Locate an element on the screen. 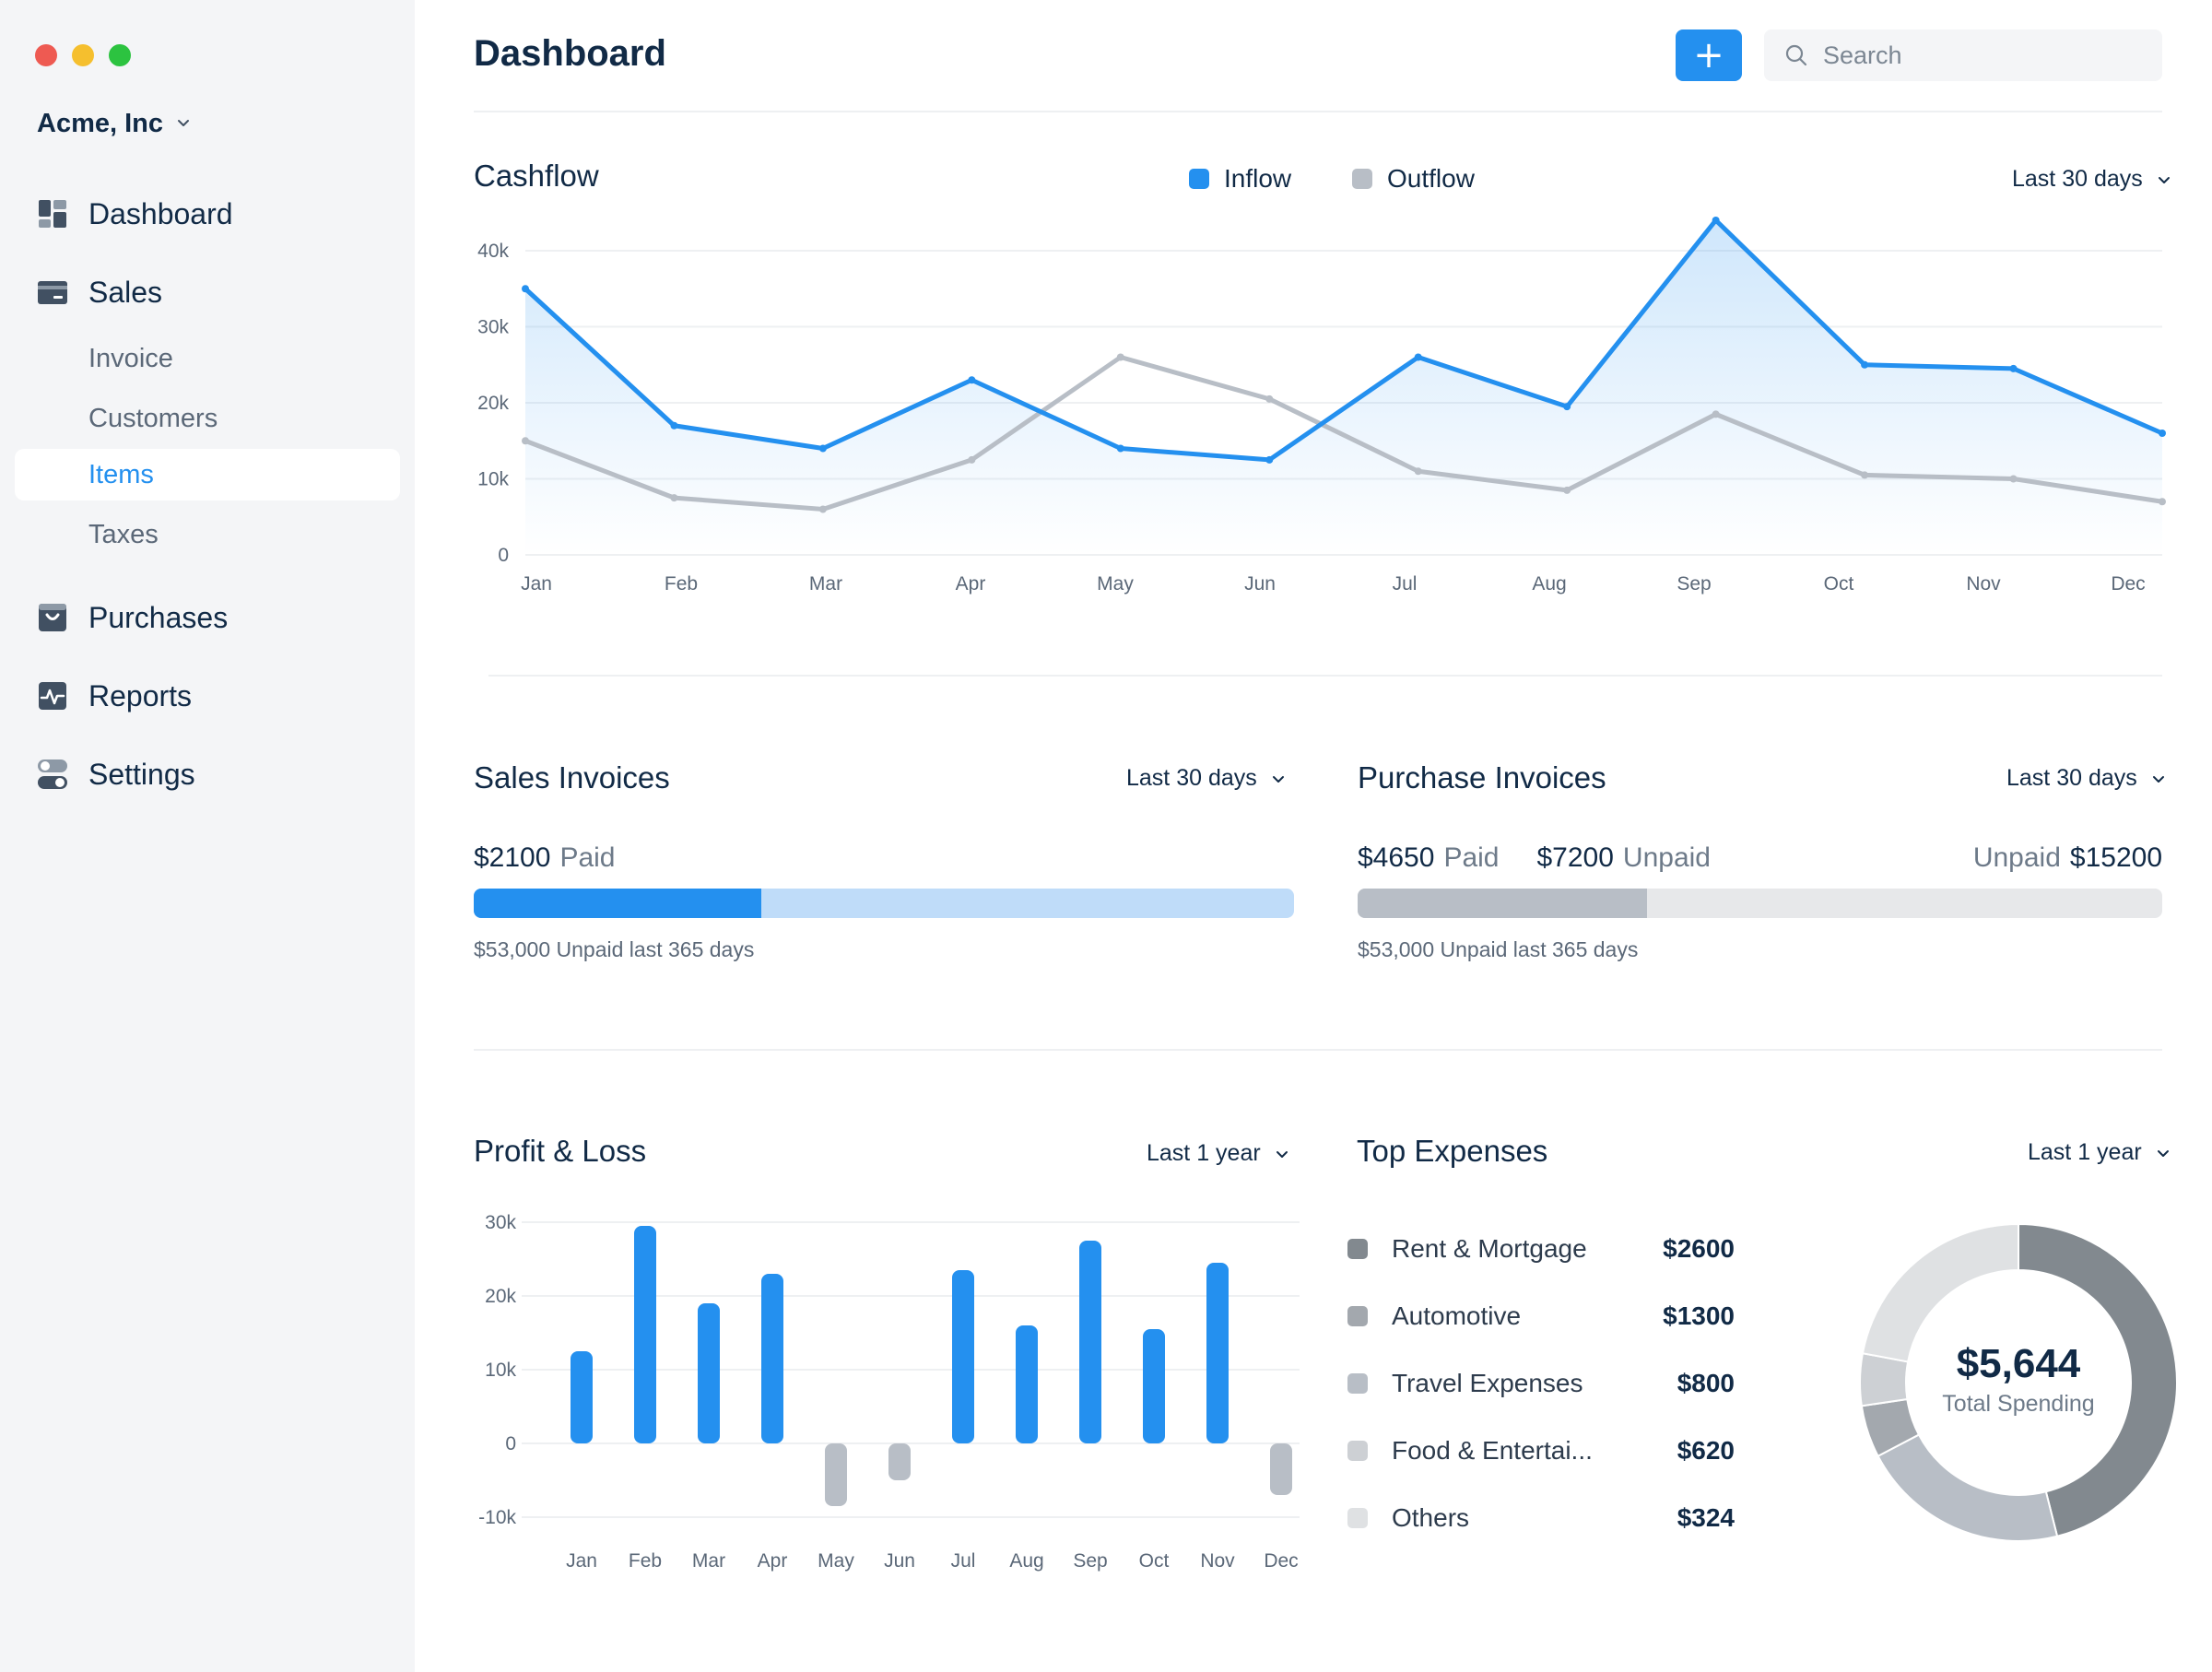 This screenshot has height=1672, width=2212. inflow-line is located at coordinates (1344, 340).